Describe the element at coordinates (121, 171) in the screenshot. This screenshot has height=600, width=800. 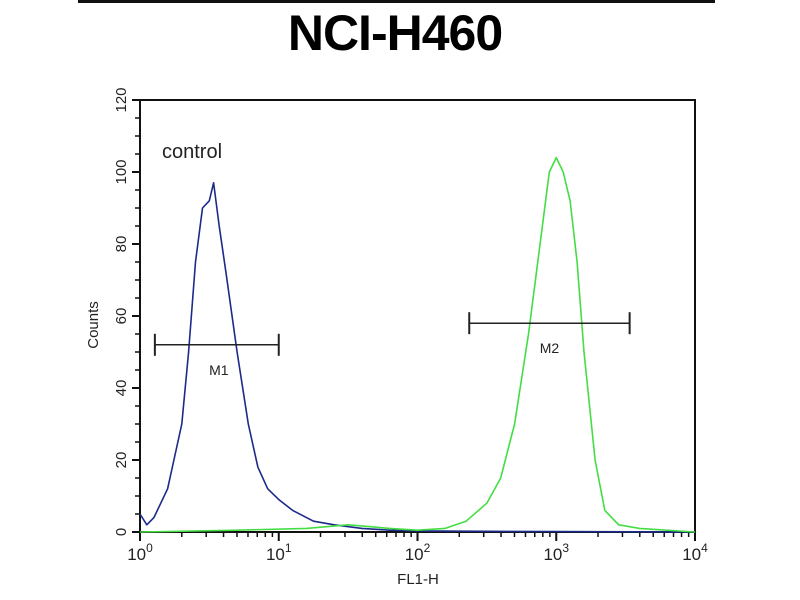
I see `y-tick-label: 100` at that location.